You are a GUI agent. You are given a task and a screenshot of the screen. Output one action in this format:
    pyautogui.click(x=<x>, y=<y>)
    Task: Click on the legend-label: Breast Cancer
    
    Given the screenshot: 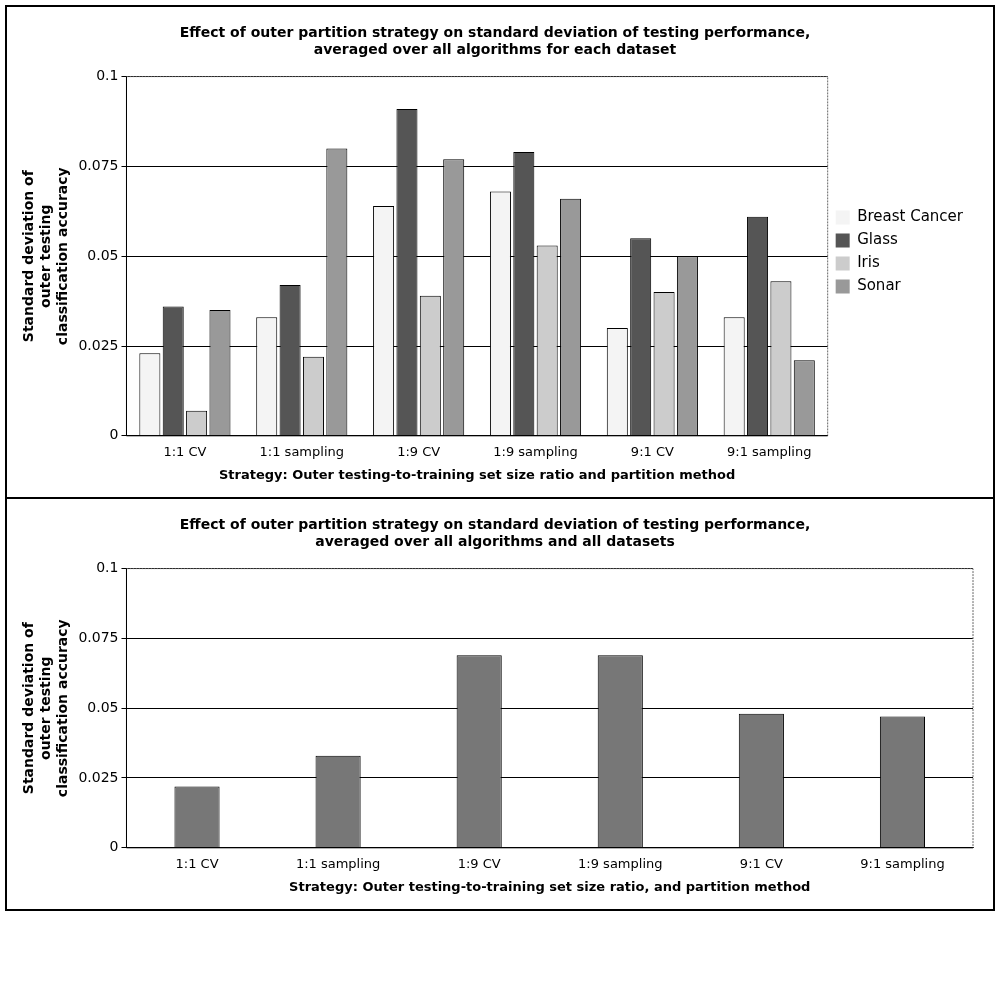 What is the action you would take?
    pyautogui.click(x=910, y=216)
    